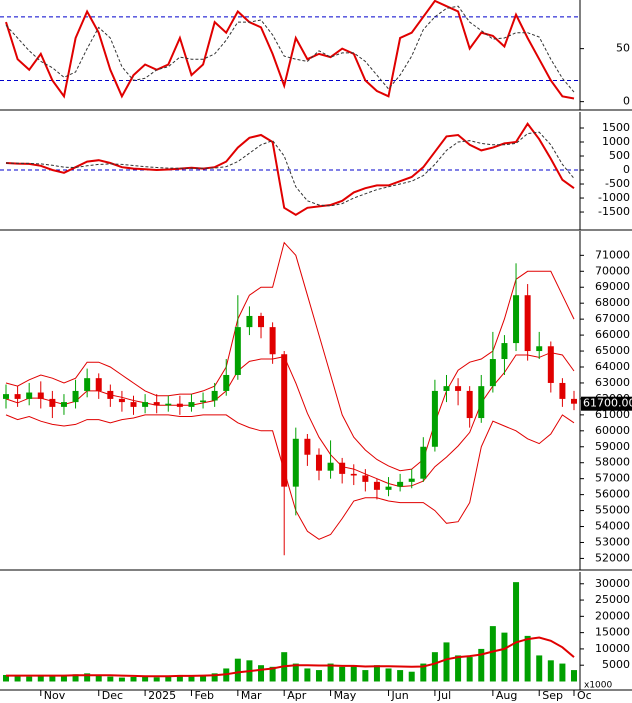 Image resolution: width=632 pixels, height=703 pixels. I want to click on y-tick-label: 15000, so click(612, 632).